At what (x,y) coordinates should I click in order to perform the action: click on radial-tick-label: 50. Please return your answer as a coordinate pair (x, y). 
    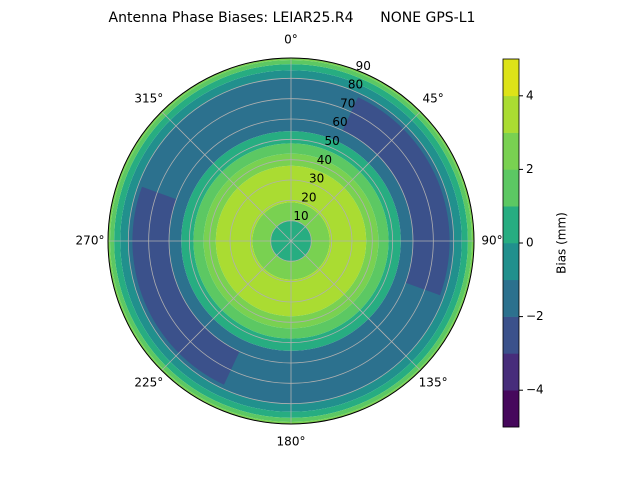
    Looking at the image, I should click on (332, 141).